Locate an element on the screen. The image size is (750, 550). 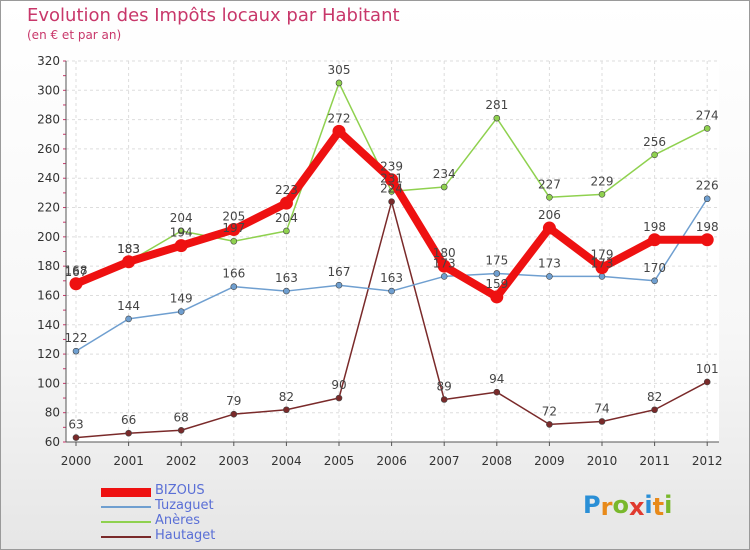
x-tick-label: 2012 is located at coordinates (707, 461).